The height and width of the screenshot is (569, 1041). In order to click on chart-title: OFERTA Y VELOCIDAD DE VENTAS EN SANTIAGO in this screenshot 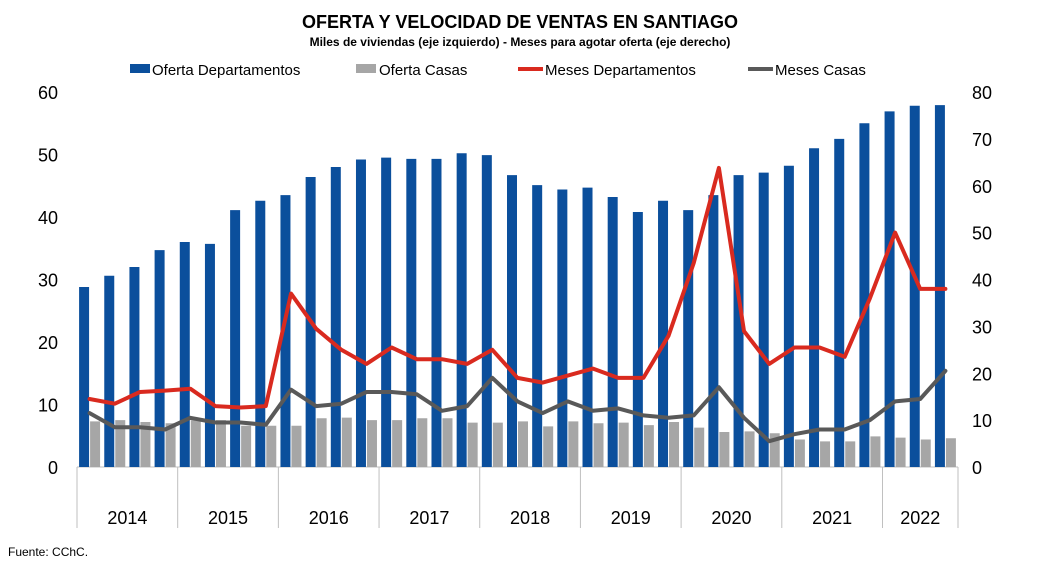, I will do `click(520, 22)`.